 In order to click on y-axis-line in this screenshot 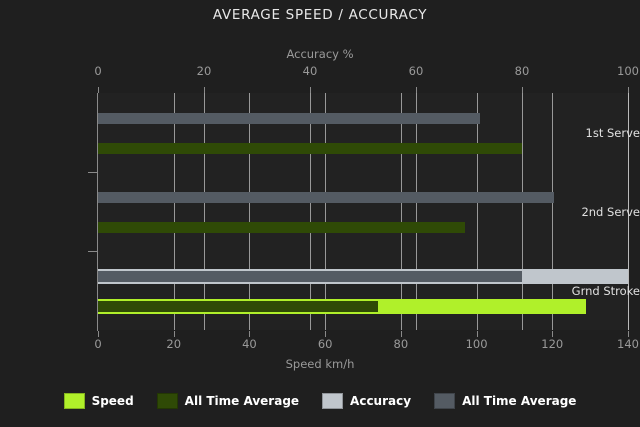, I will do `click(97, 212)`.